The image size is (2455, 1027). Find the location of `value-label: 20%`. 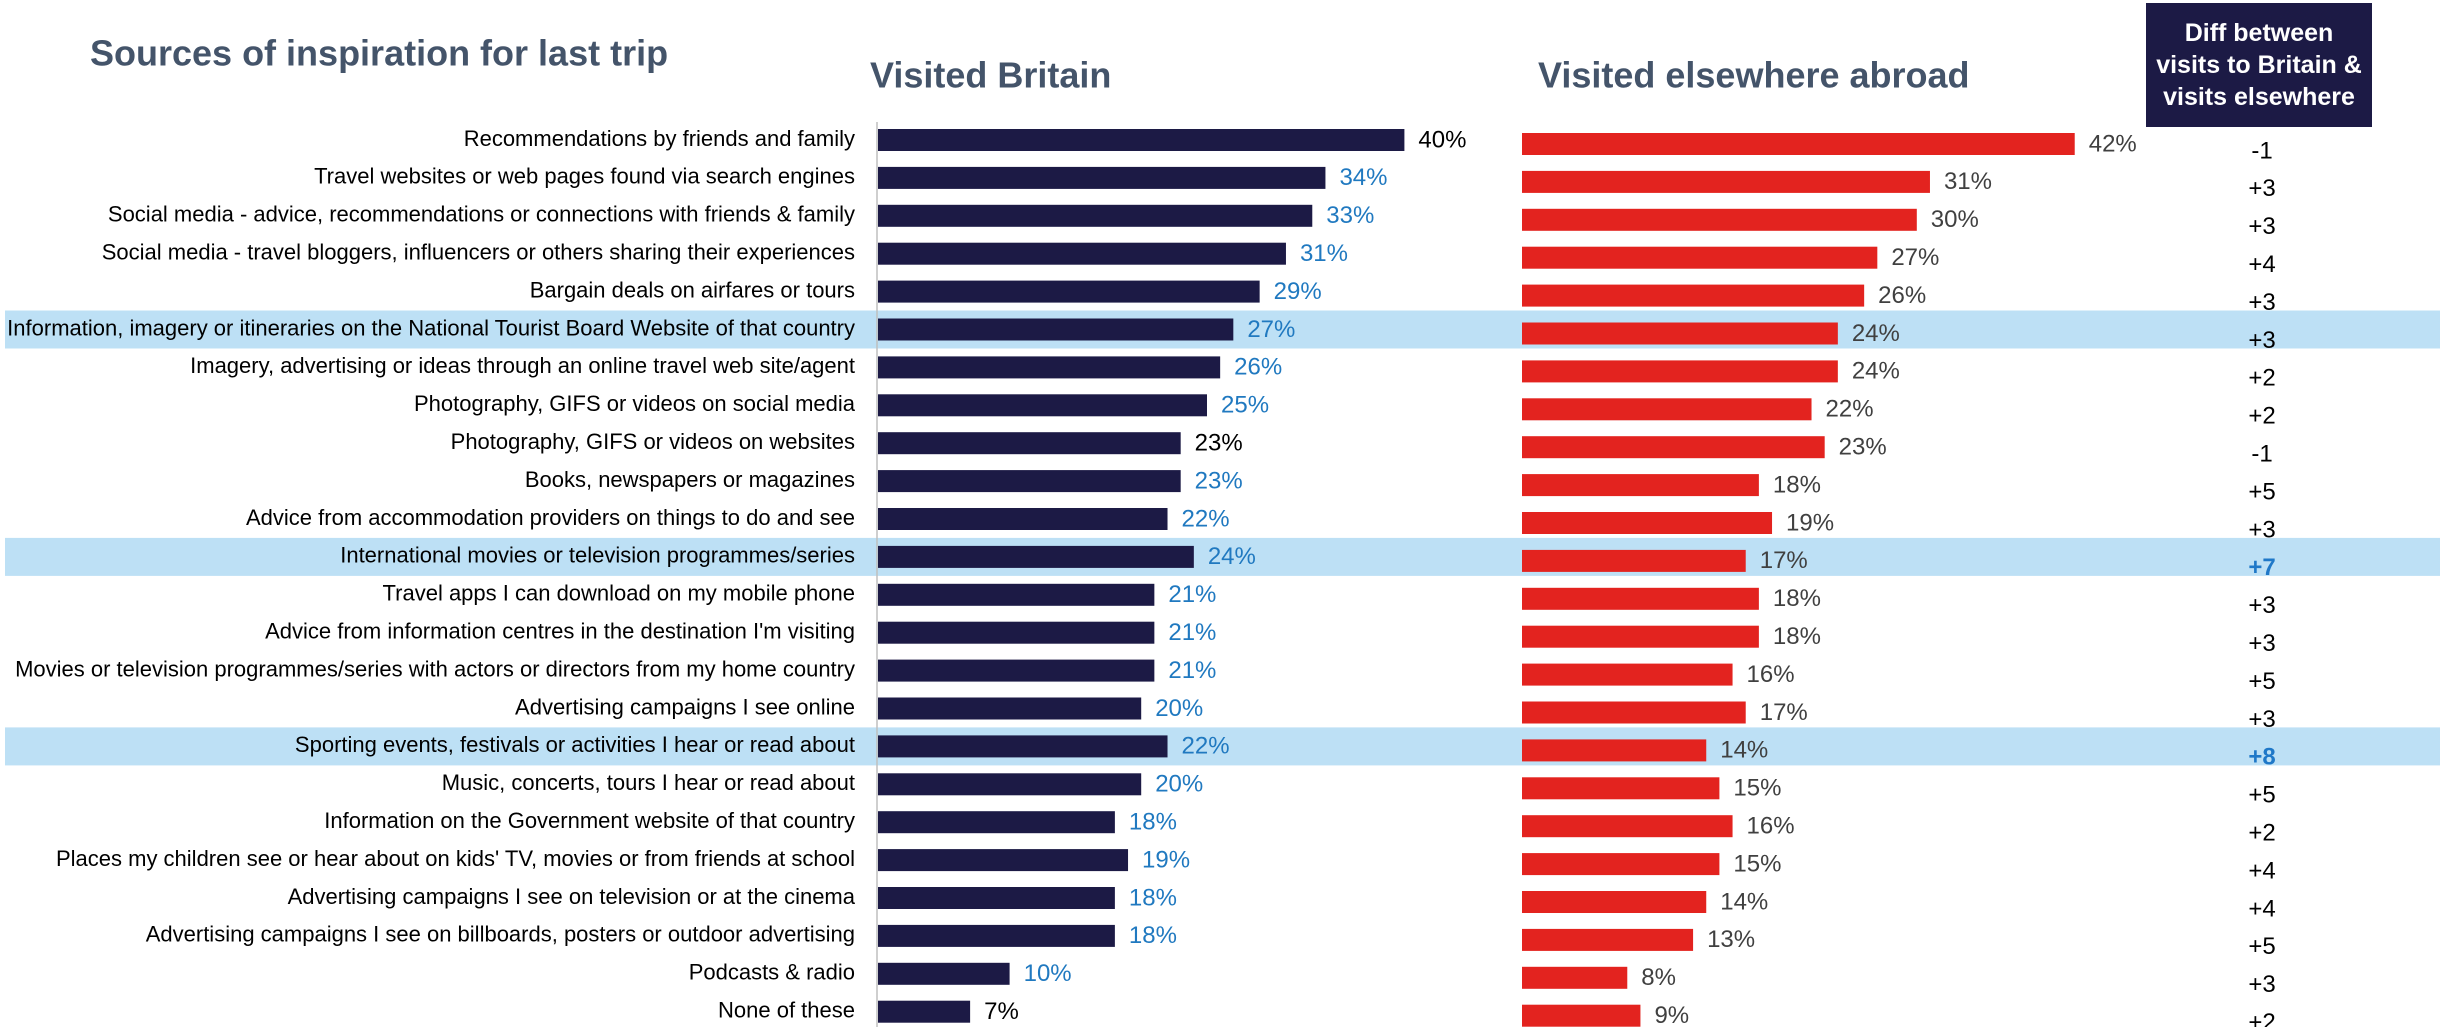

value-label: 20% is located at coordinates (1179, 708).